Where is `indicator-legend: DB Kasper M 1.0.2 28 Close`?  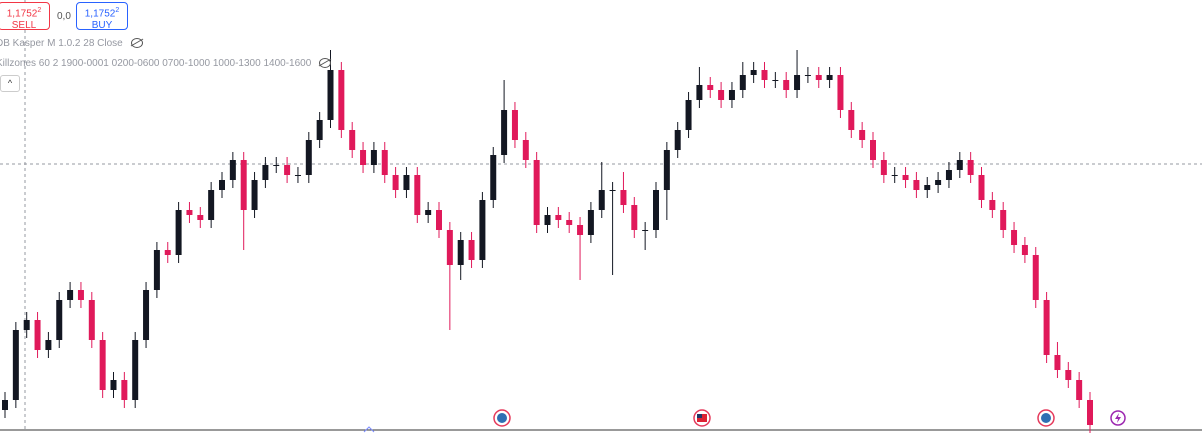
indicator-legend: DB Kasper M 1.0.2 28 Close is located at coordinates (71, 43).